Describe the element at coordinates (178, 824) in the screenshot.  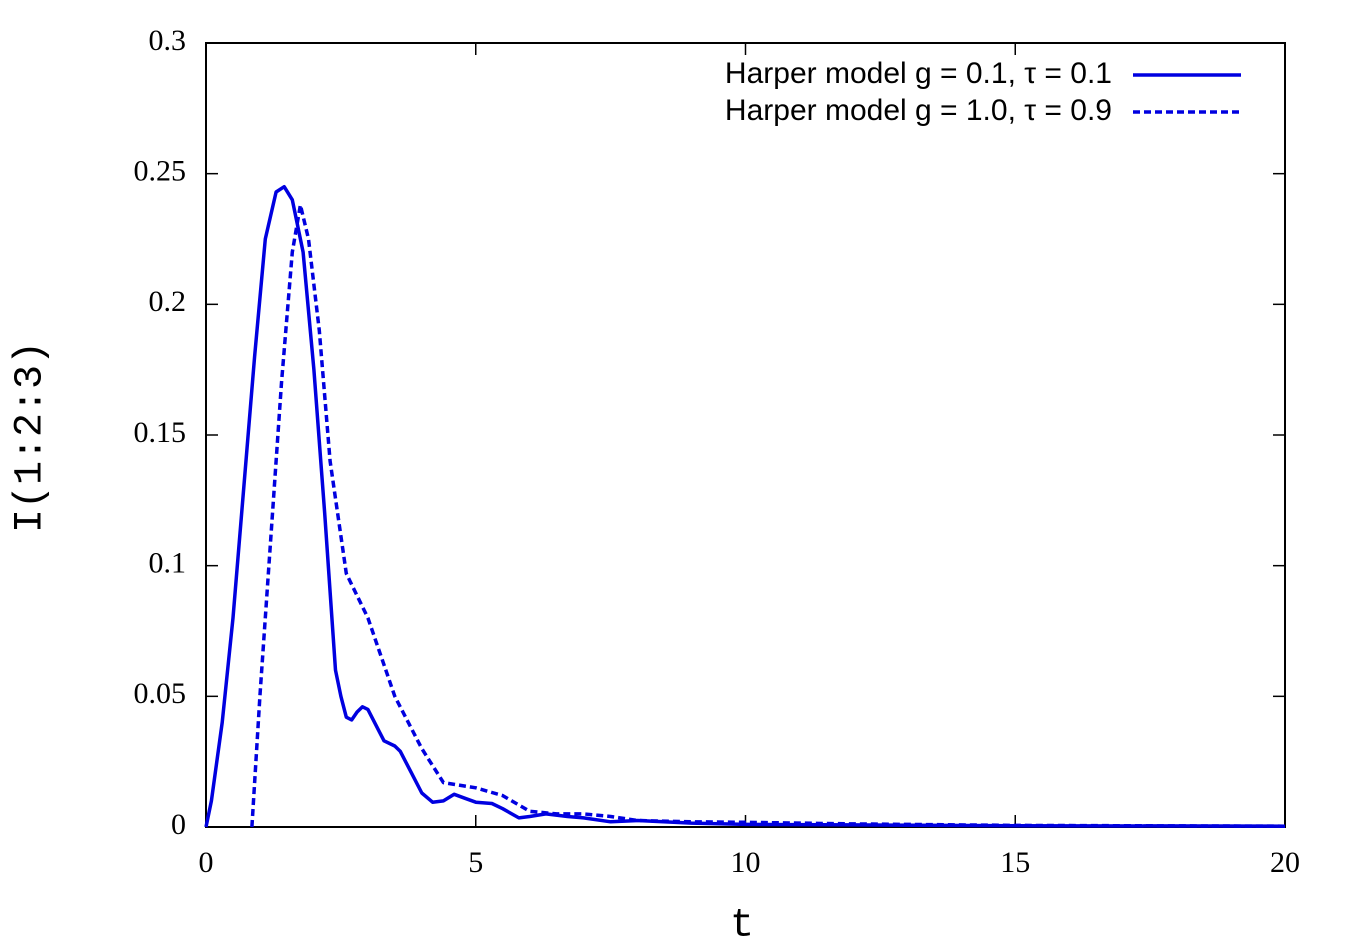
I see `y-tick-label: 0` at that location.